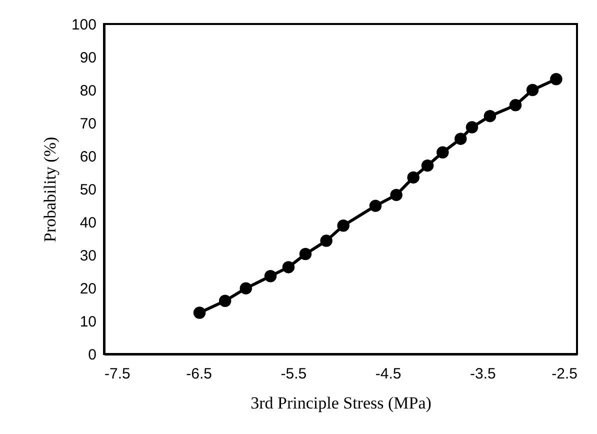 The image size is (597, 434). I want to click on y-tick-label: 10, so click(88, 322).